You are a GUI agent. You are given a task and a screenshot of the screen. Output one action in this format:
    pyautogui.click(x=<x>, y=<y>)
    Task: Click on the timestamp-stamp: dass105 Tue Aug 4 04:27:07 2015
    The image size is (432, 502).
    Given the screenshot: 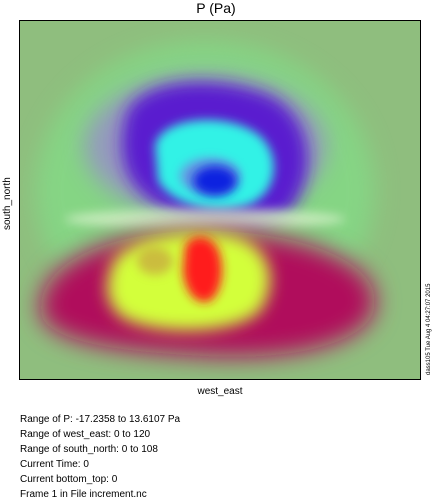 What is the action you would take?
    pyautogui.click(x=429, y=329)
    